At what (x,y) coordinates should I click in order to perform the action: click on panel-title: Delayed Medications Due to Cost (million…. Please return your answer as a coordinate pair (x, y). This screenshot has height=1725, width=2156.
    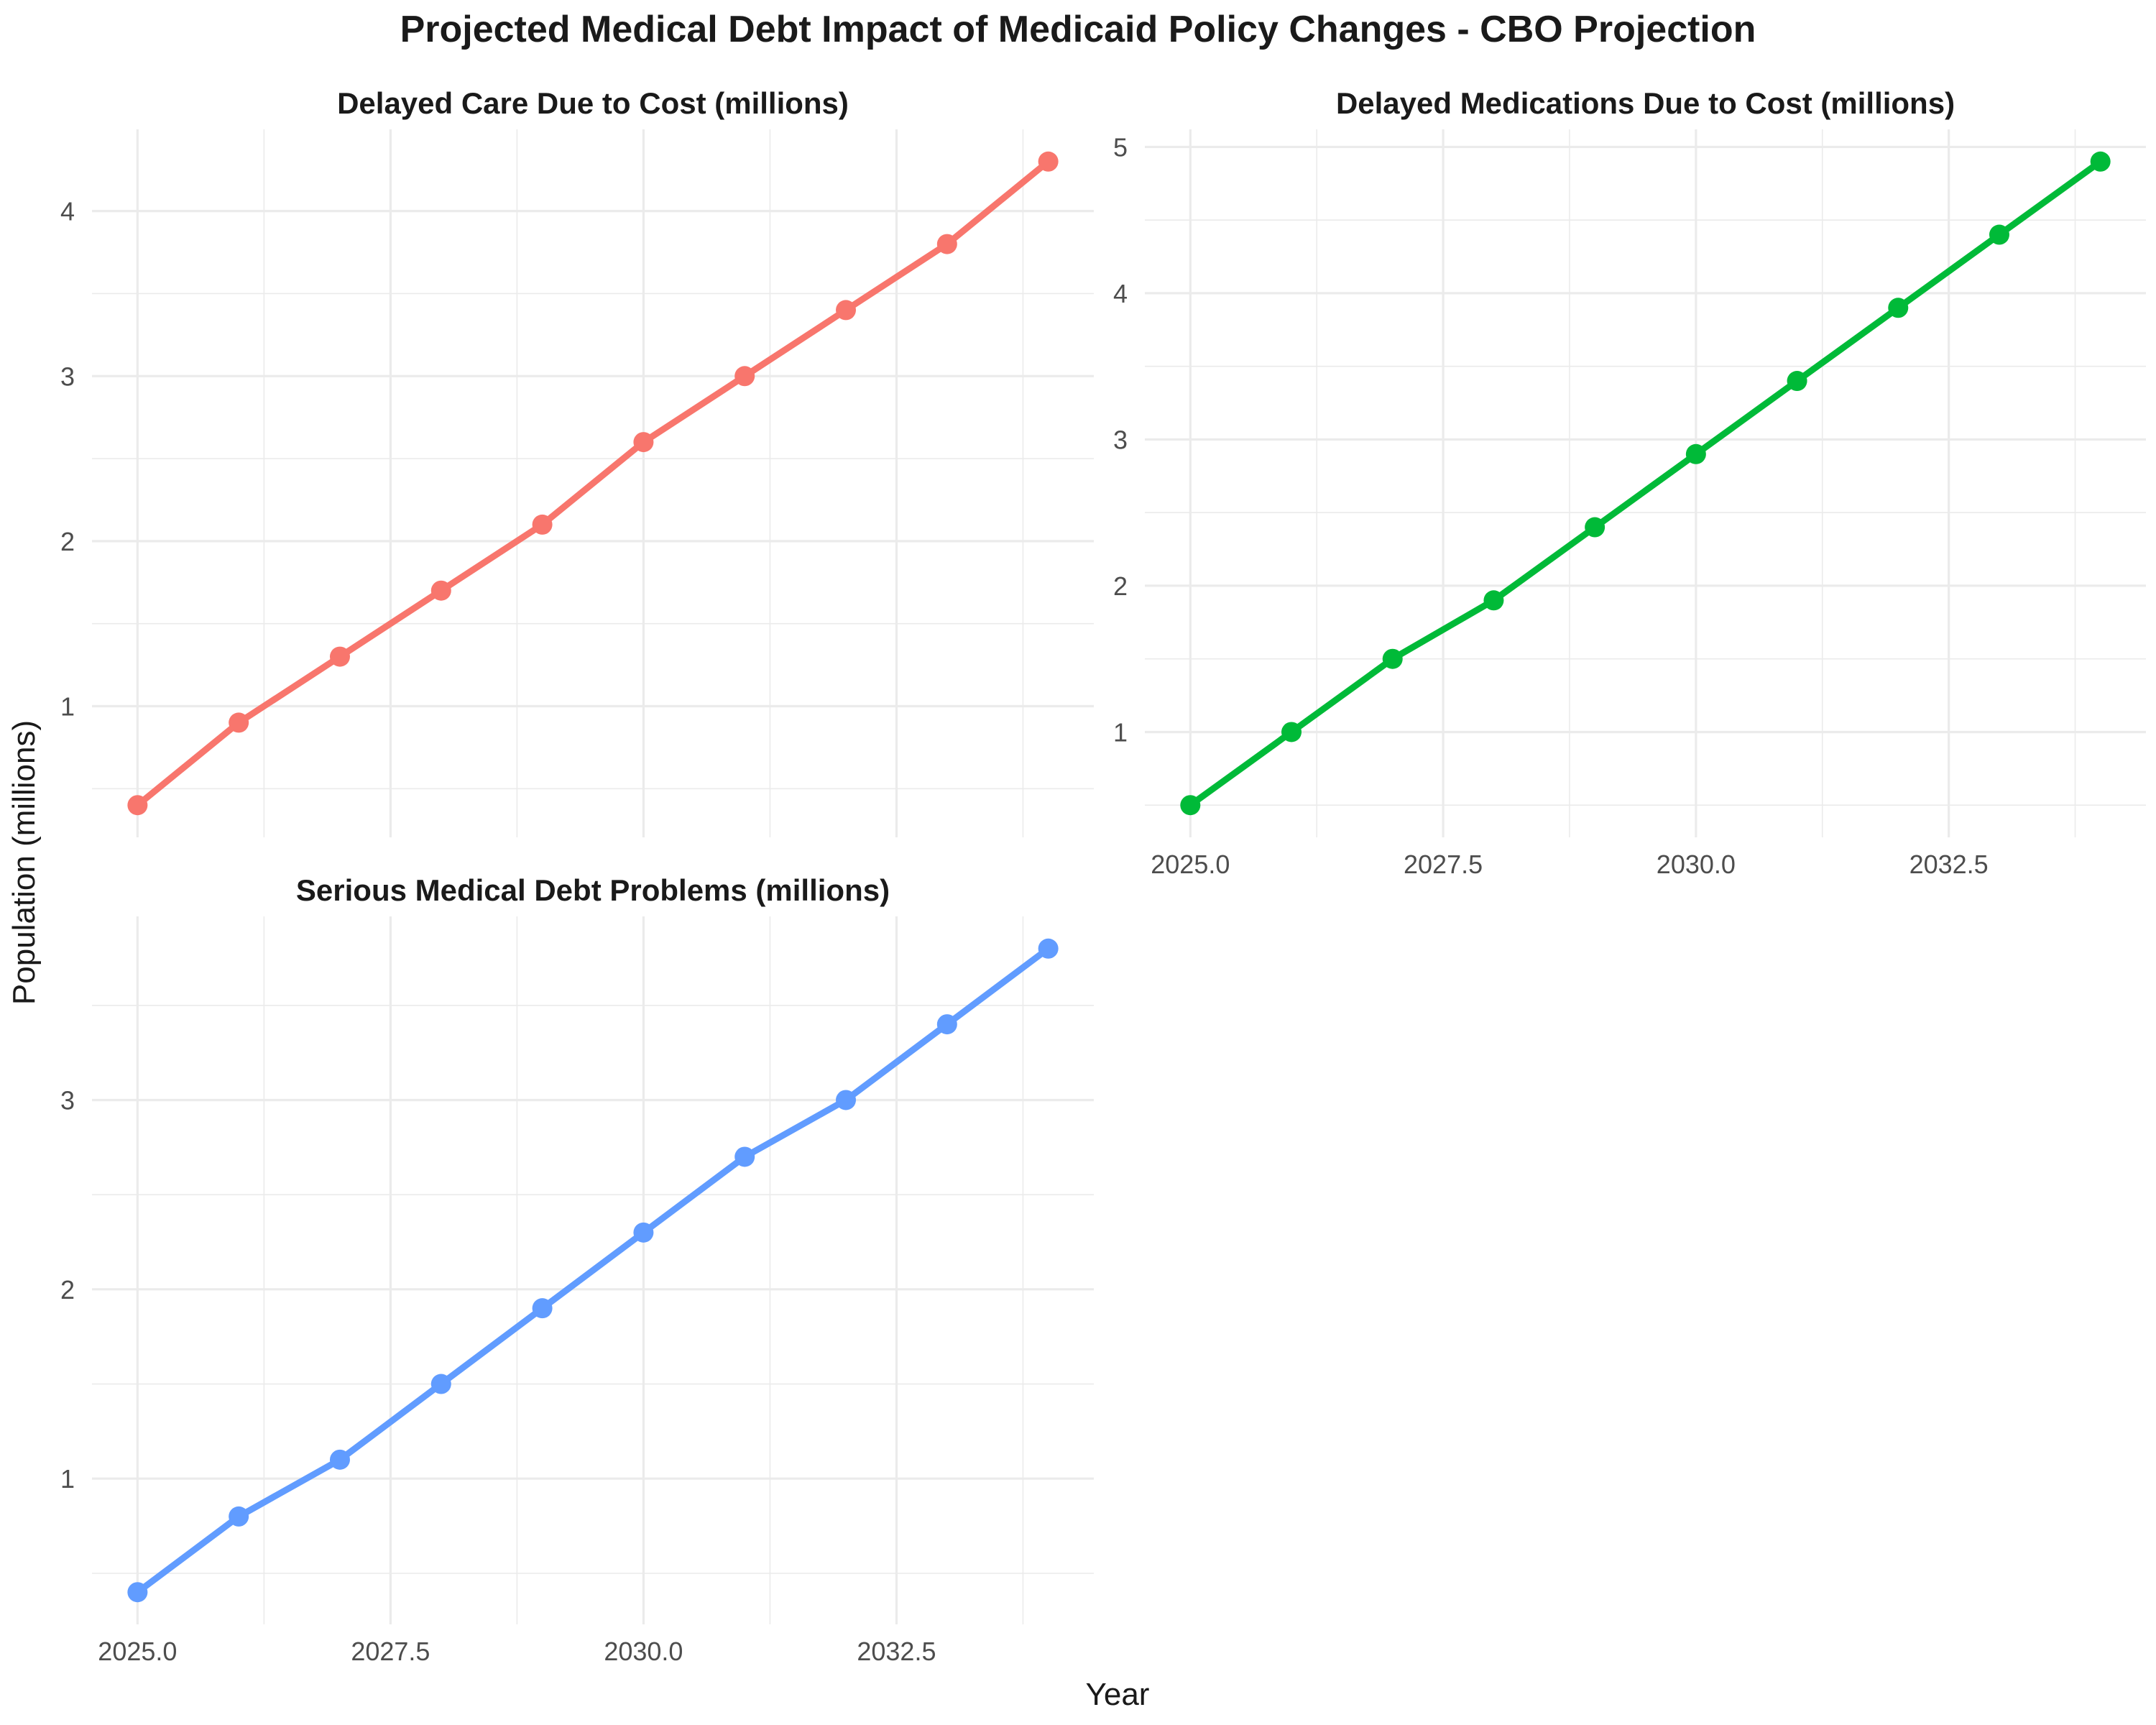
    Looking at the image, I should click on (1645, 103).